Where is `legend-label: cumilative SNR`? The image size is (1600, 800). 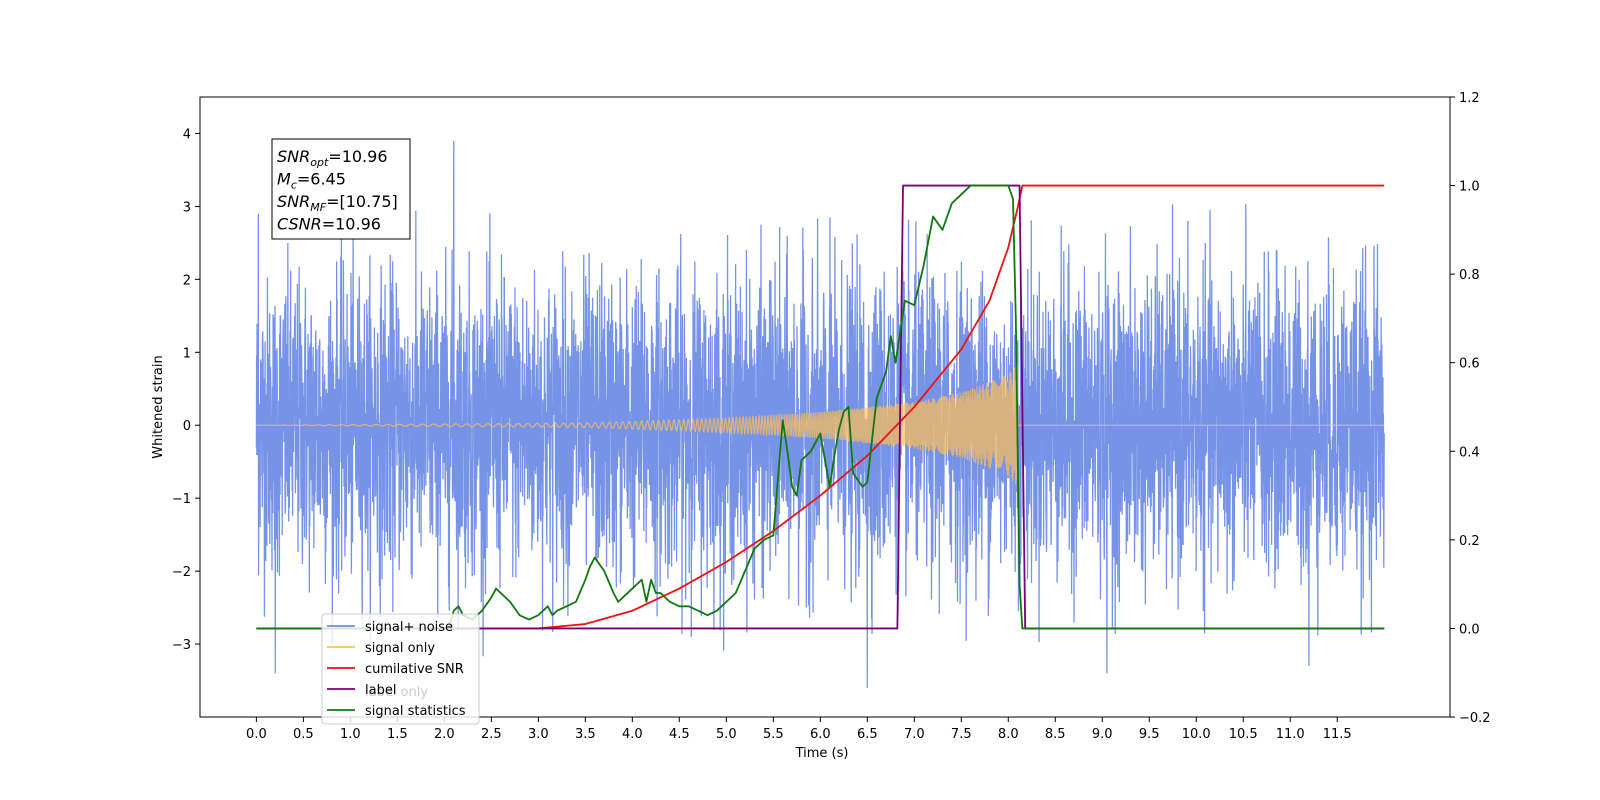
legend-label: cumilative SNR is located at coordinates (414, 669).